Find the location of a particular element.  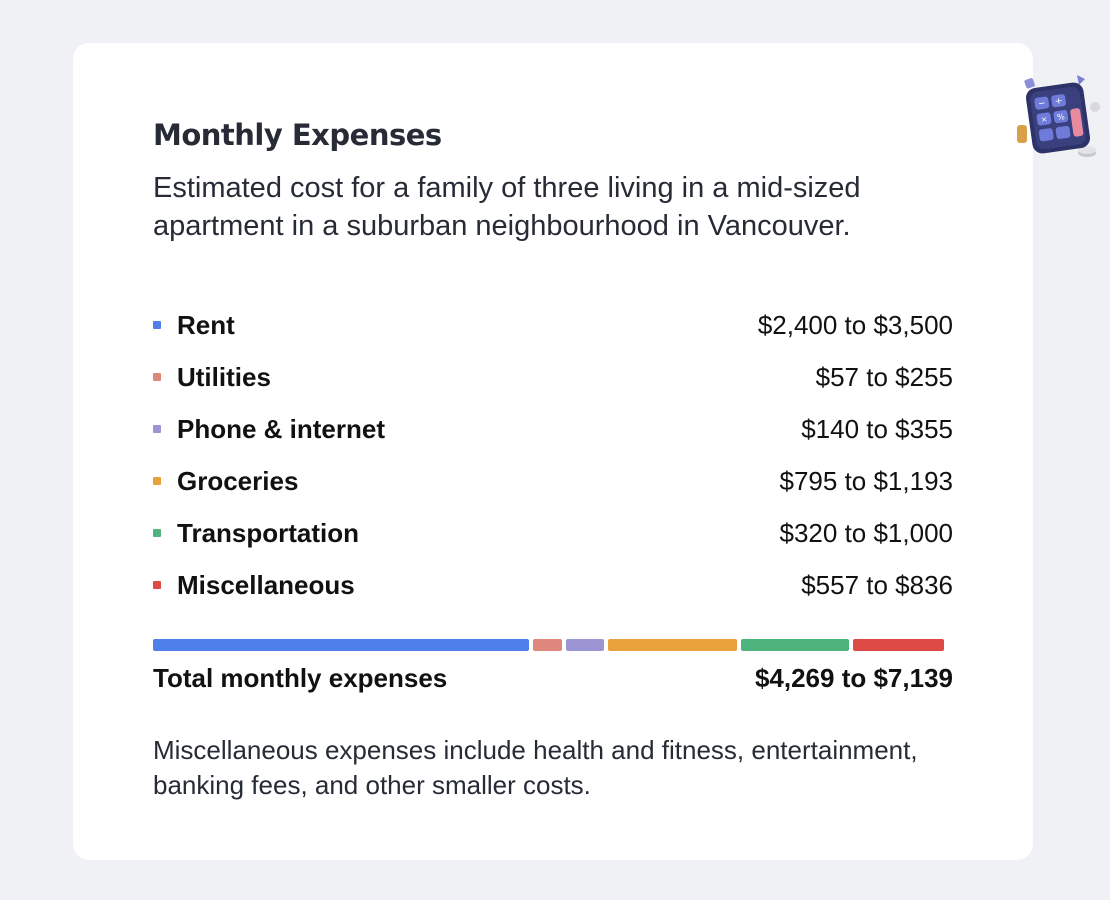

bar-segment-groceries is located at coordinates (672, 645).